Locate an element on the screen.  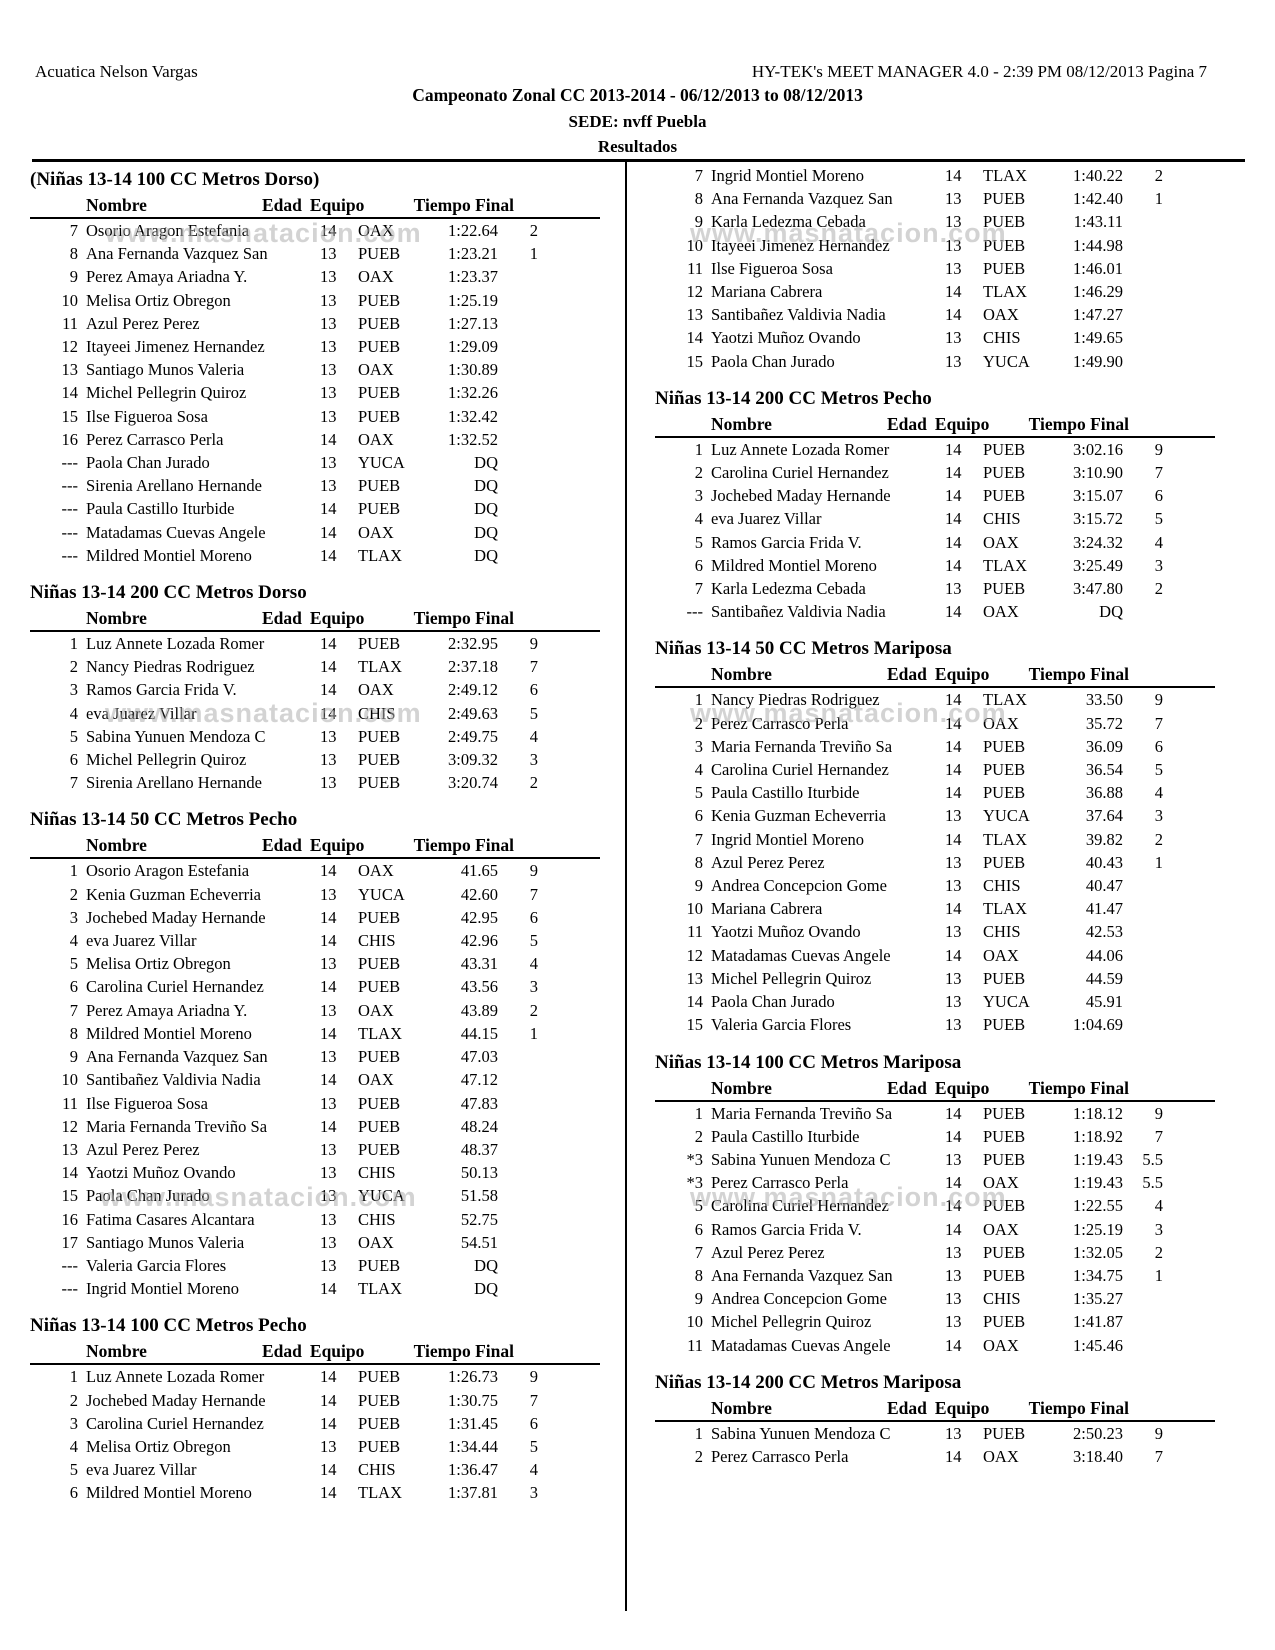
time-cell: 3:09.32 is located at coordinates (473, 760).